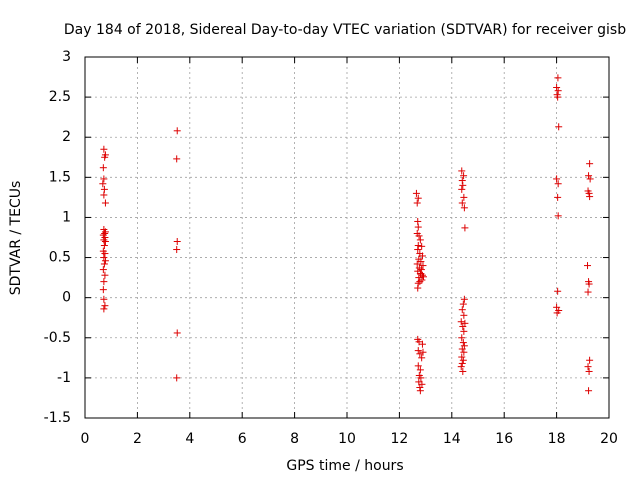 The height and width of the screenshot is (480, 640). Describe the element at coordinates (64, 378) in the screenshot. I see `y-tick-label: -1` at that location.